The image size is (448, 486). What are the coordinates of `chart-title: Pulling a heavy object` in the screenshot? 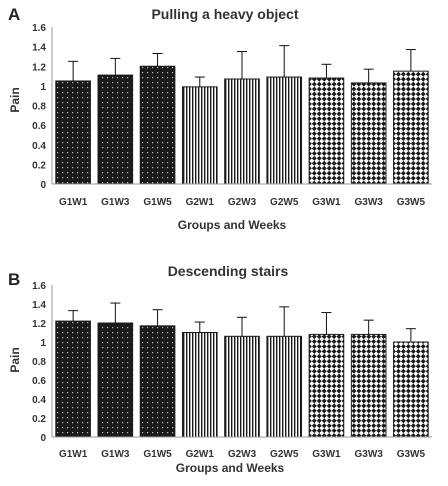 It's located at (224, 14).